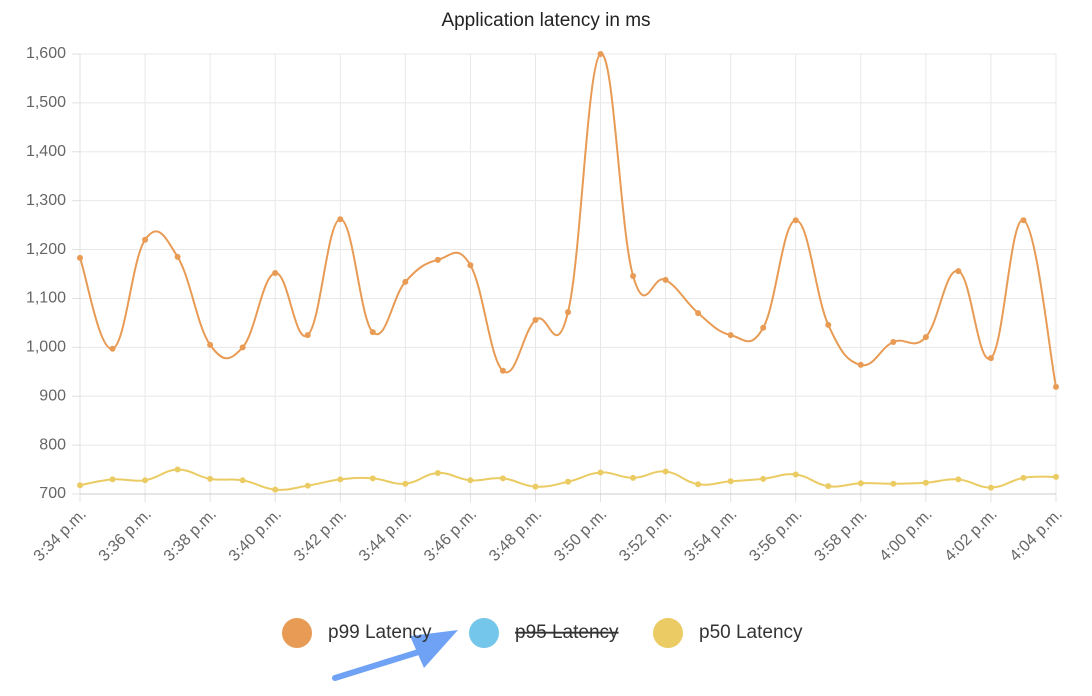  Describe the element at coordinates (971, 535) in the screenshot. I see `x-tick-label: 4:02 p.m.` at that location.